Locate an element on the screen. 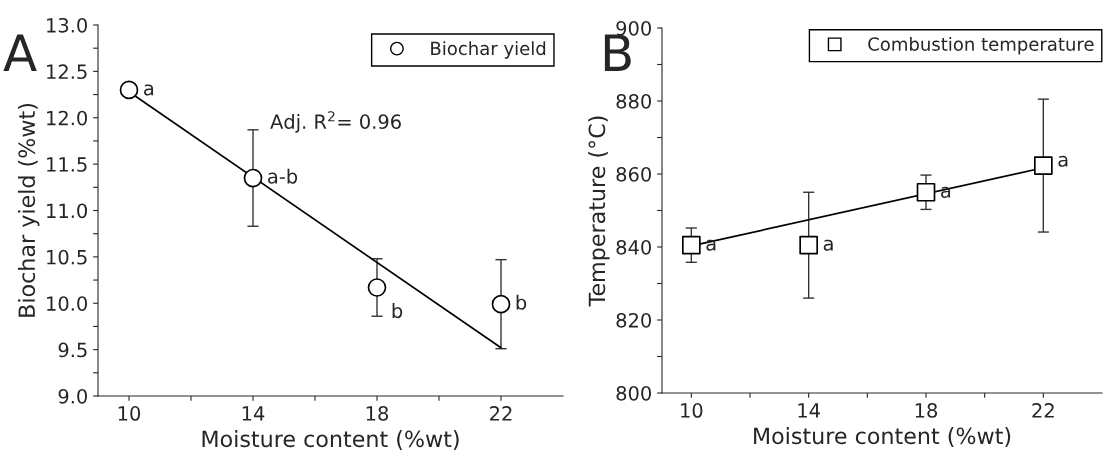 The image size is (1115, 470). y-tick-label: 13.0 is located at coordinates (67, 25).